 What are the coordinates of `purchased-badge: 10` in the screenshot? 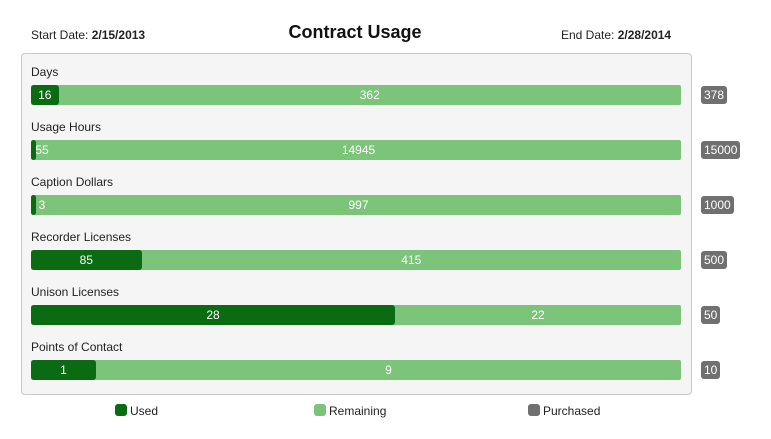 It's located at (711, 370).